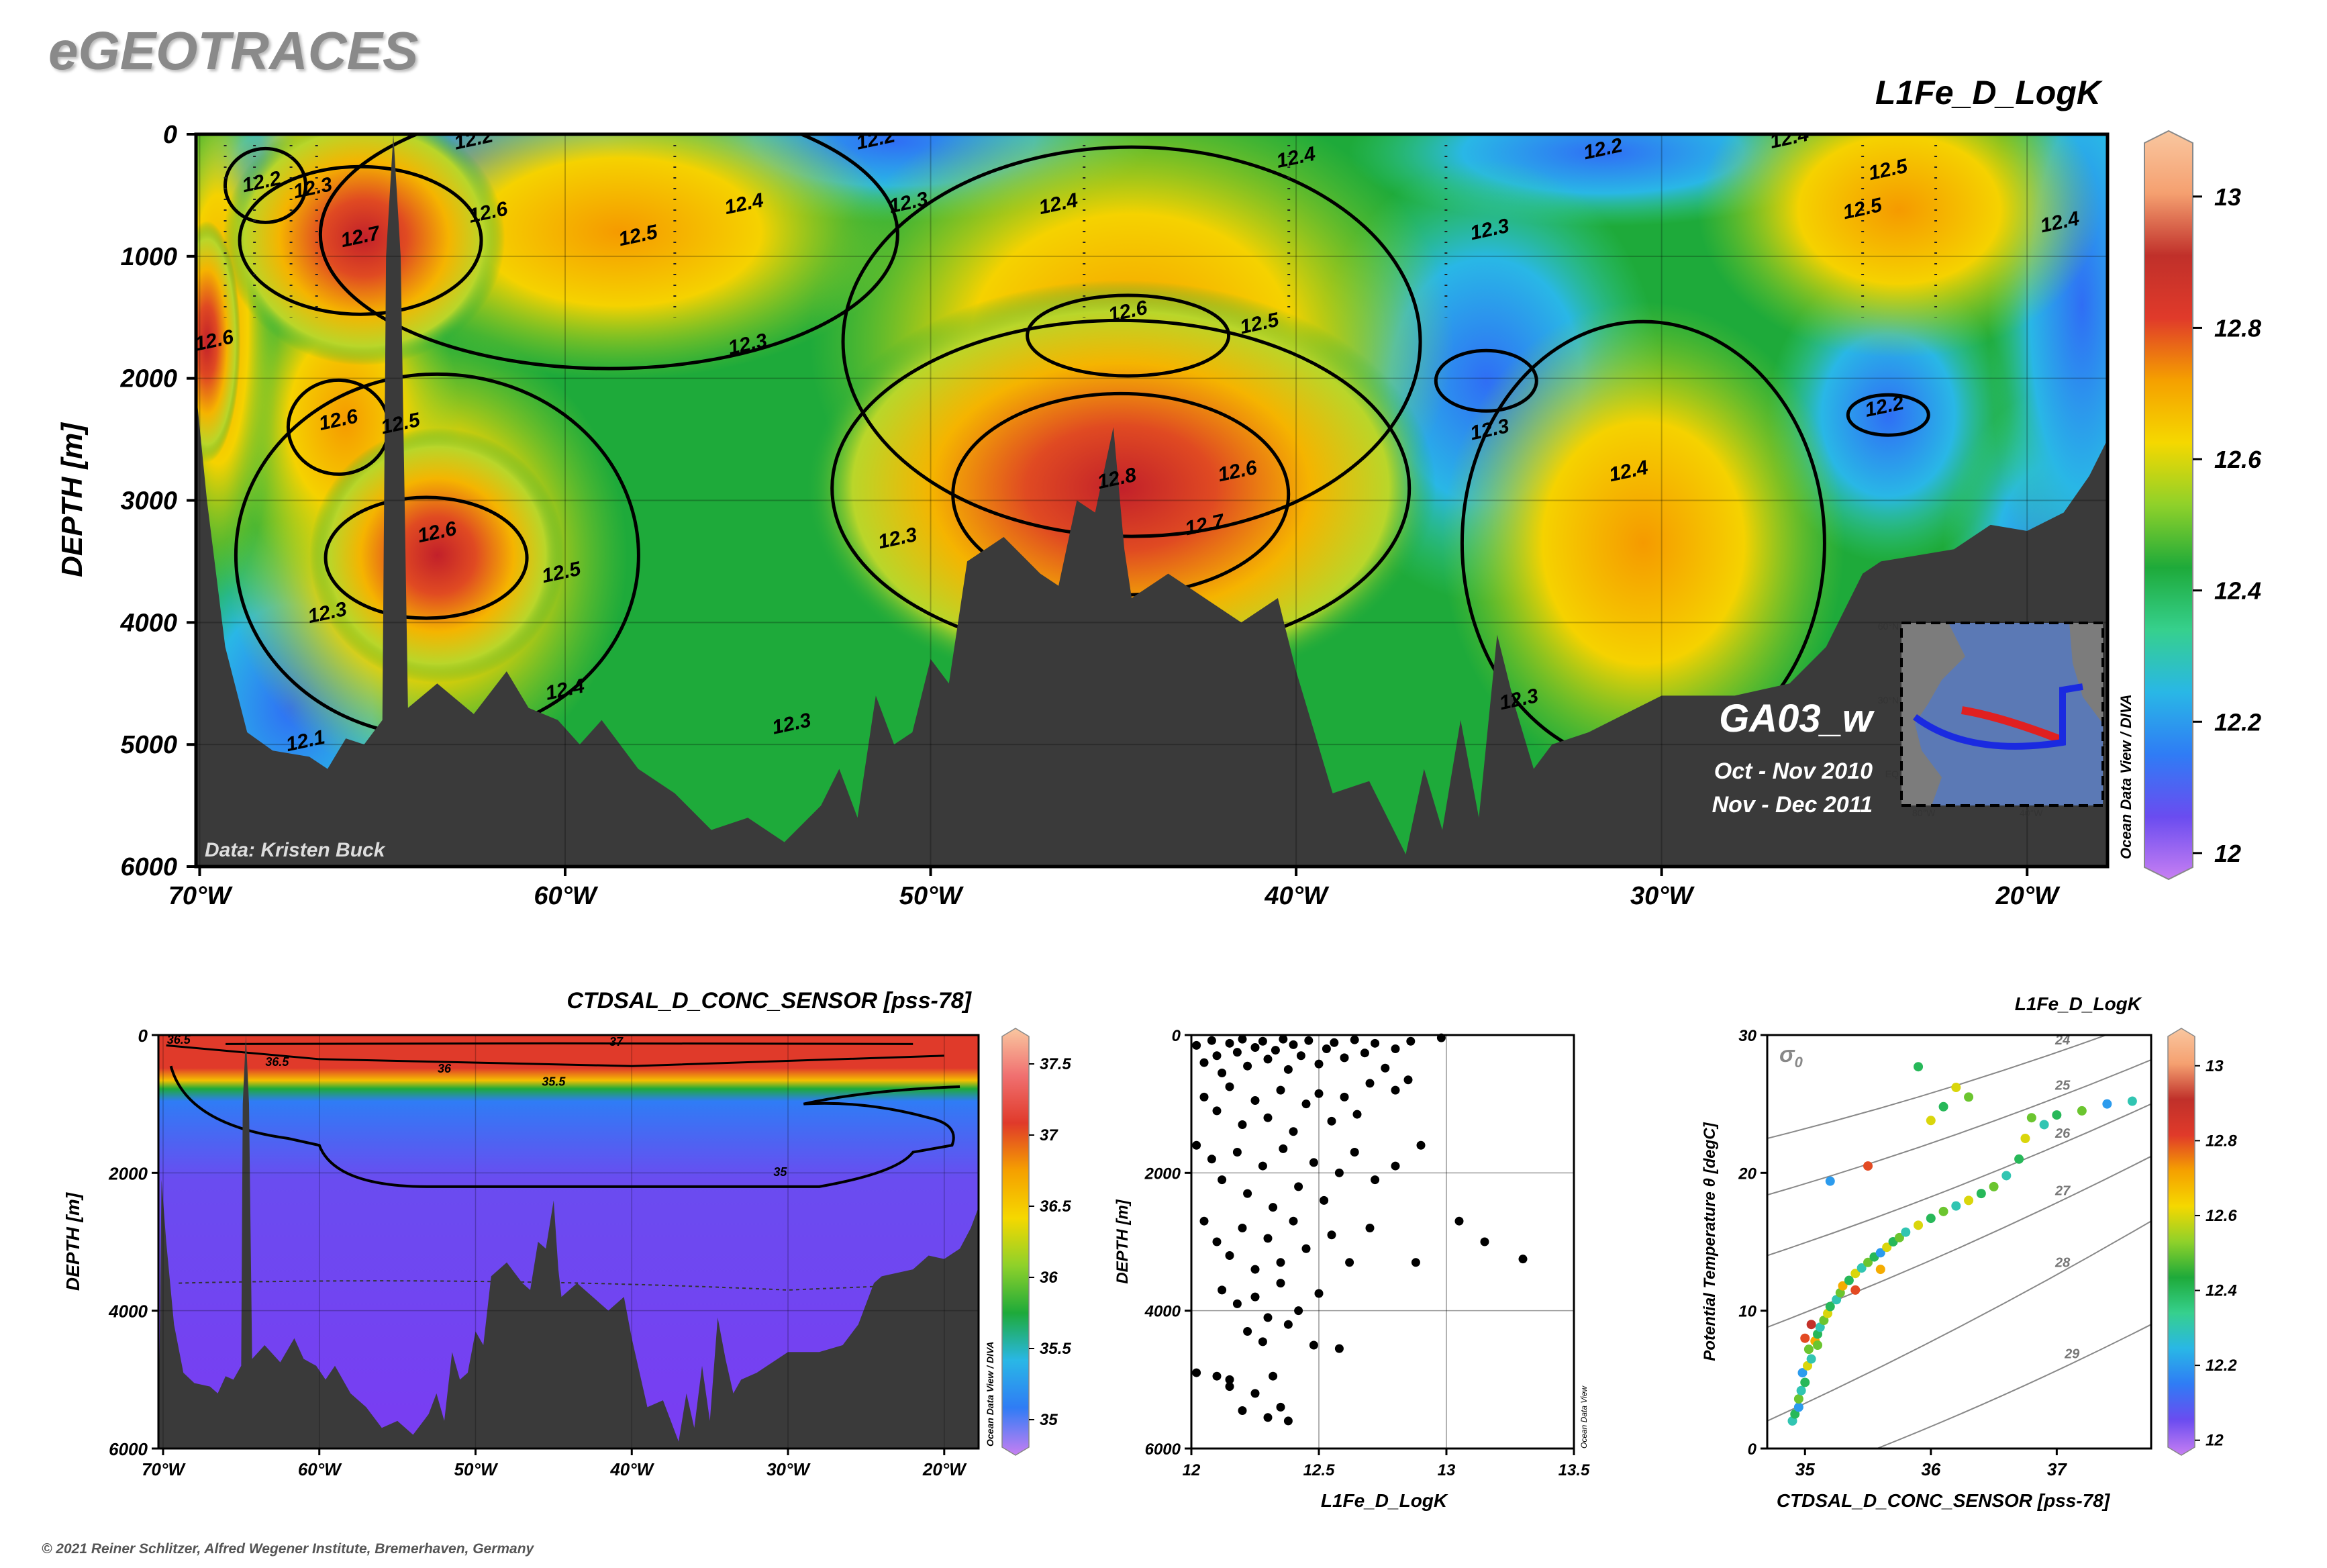  I want to click on map-lat-label: EQ, so click(1892, 774).